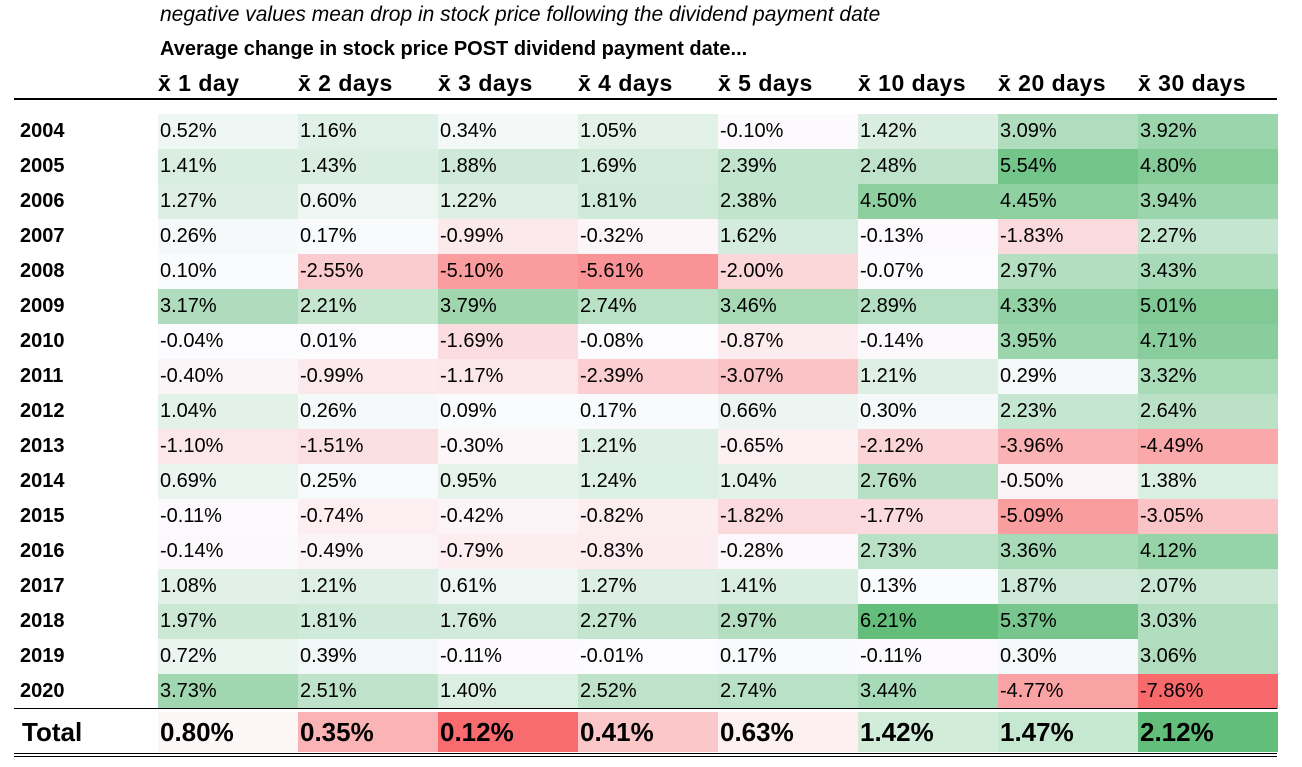 Image resolution: width=1302 pixels, height=767 pixels. Describe the element at coordinates (648, 376) in the screenshot. I see `heatmap-cell: -2.39%` at that location.